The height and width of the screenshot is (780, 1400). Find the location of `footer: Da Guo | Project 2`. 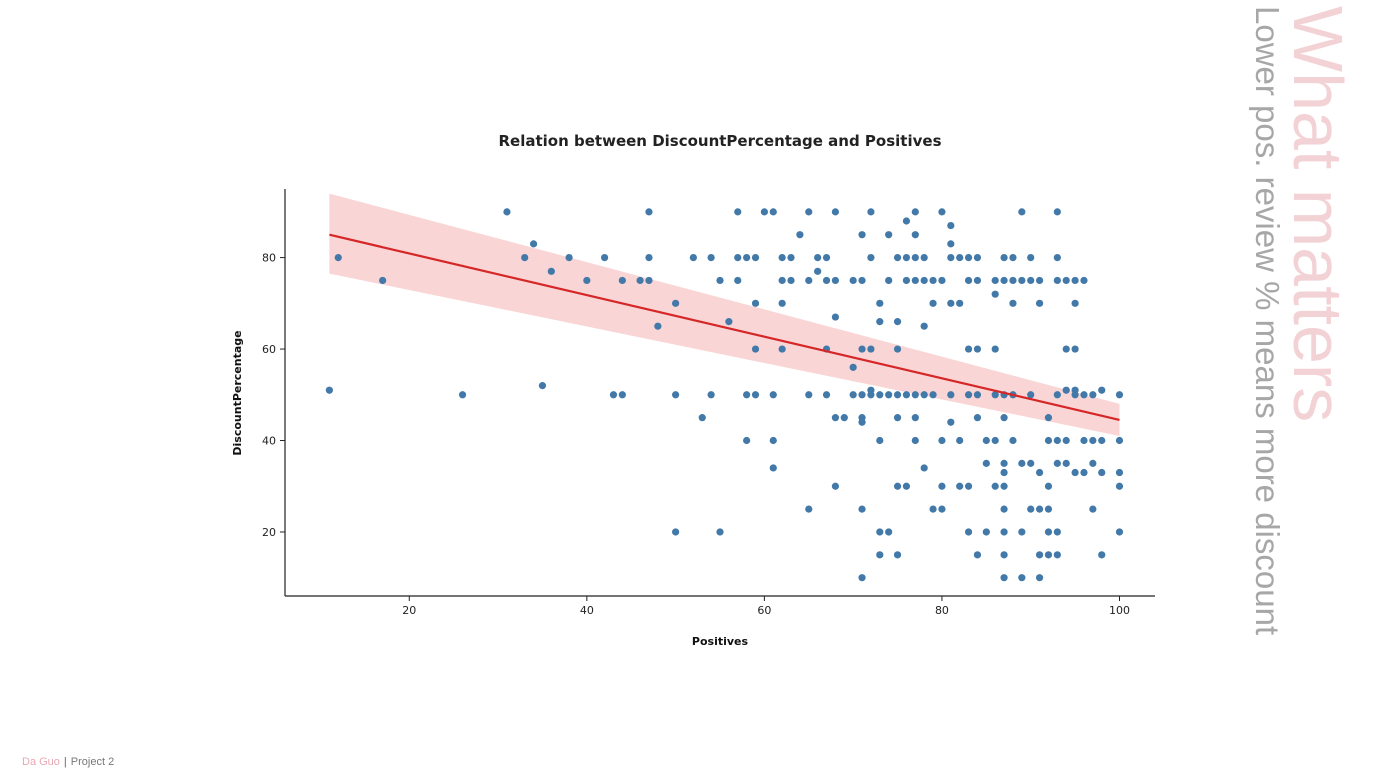

footer: Da Guo | Project 2 is located at coordinates (68, 762).